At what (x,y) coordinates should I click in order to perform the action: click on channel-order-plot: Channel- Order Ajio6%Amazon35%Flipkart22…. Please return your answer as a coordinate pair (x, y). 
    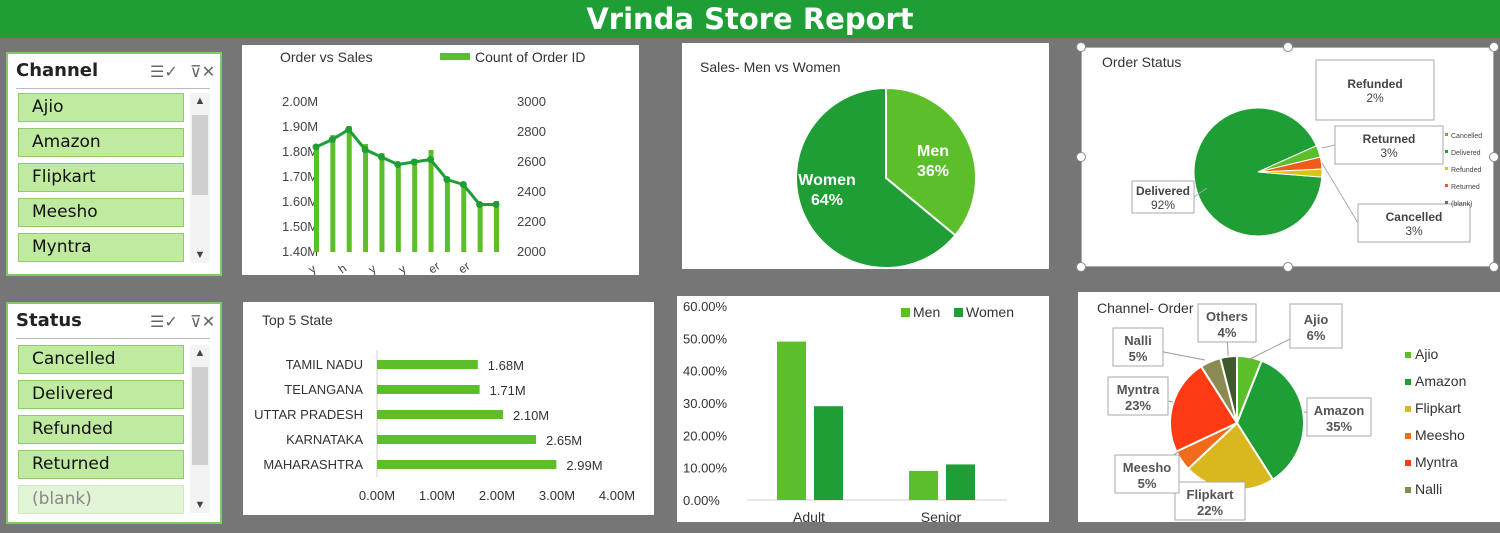
    Looking at the image, I should click on (1281, 410).